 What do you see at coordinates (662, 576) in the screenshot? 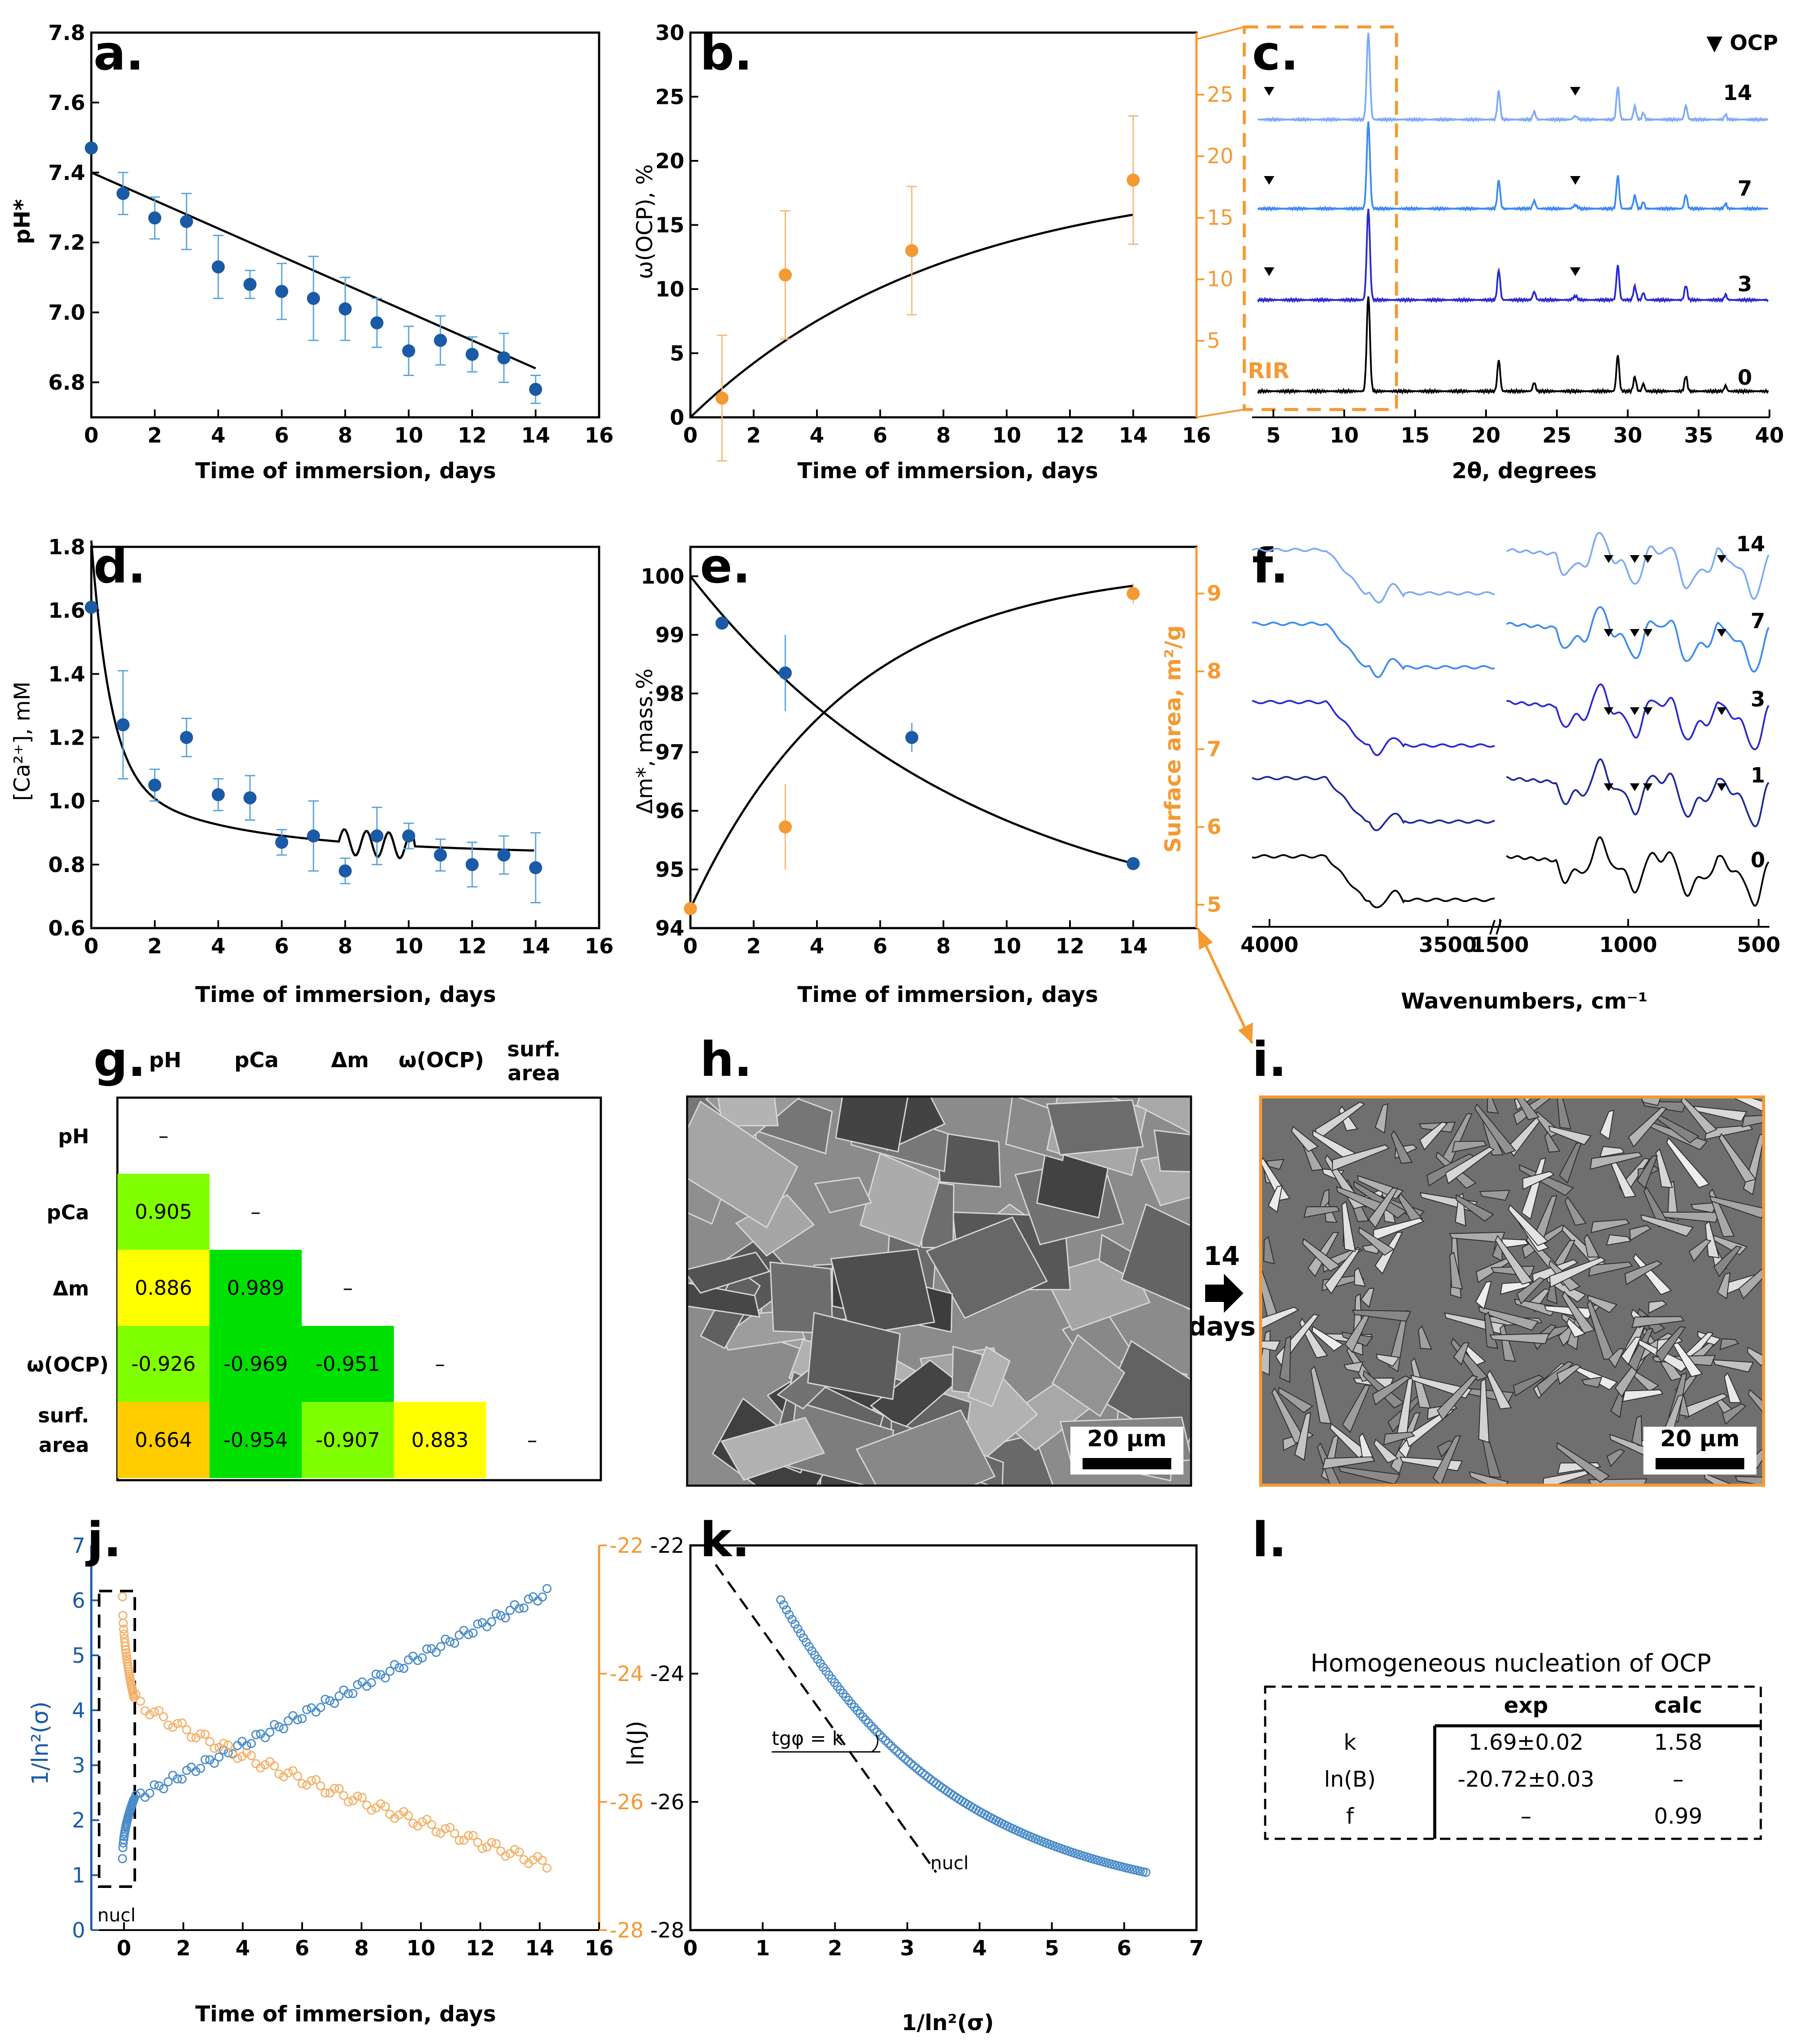
I see `e-ytick-label: 100` at bounding box center [662, 576].